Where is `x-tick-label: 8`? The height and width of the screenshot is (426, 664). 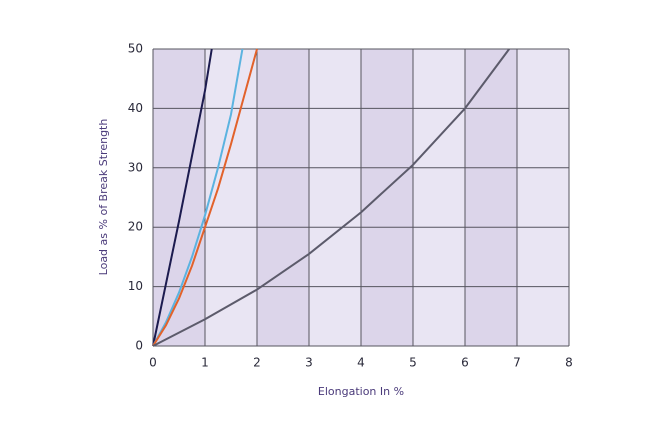 x-tick-label: 8 is located at coordinates (569, 363).